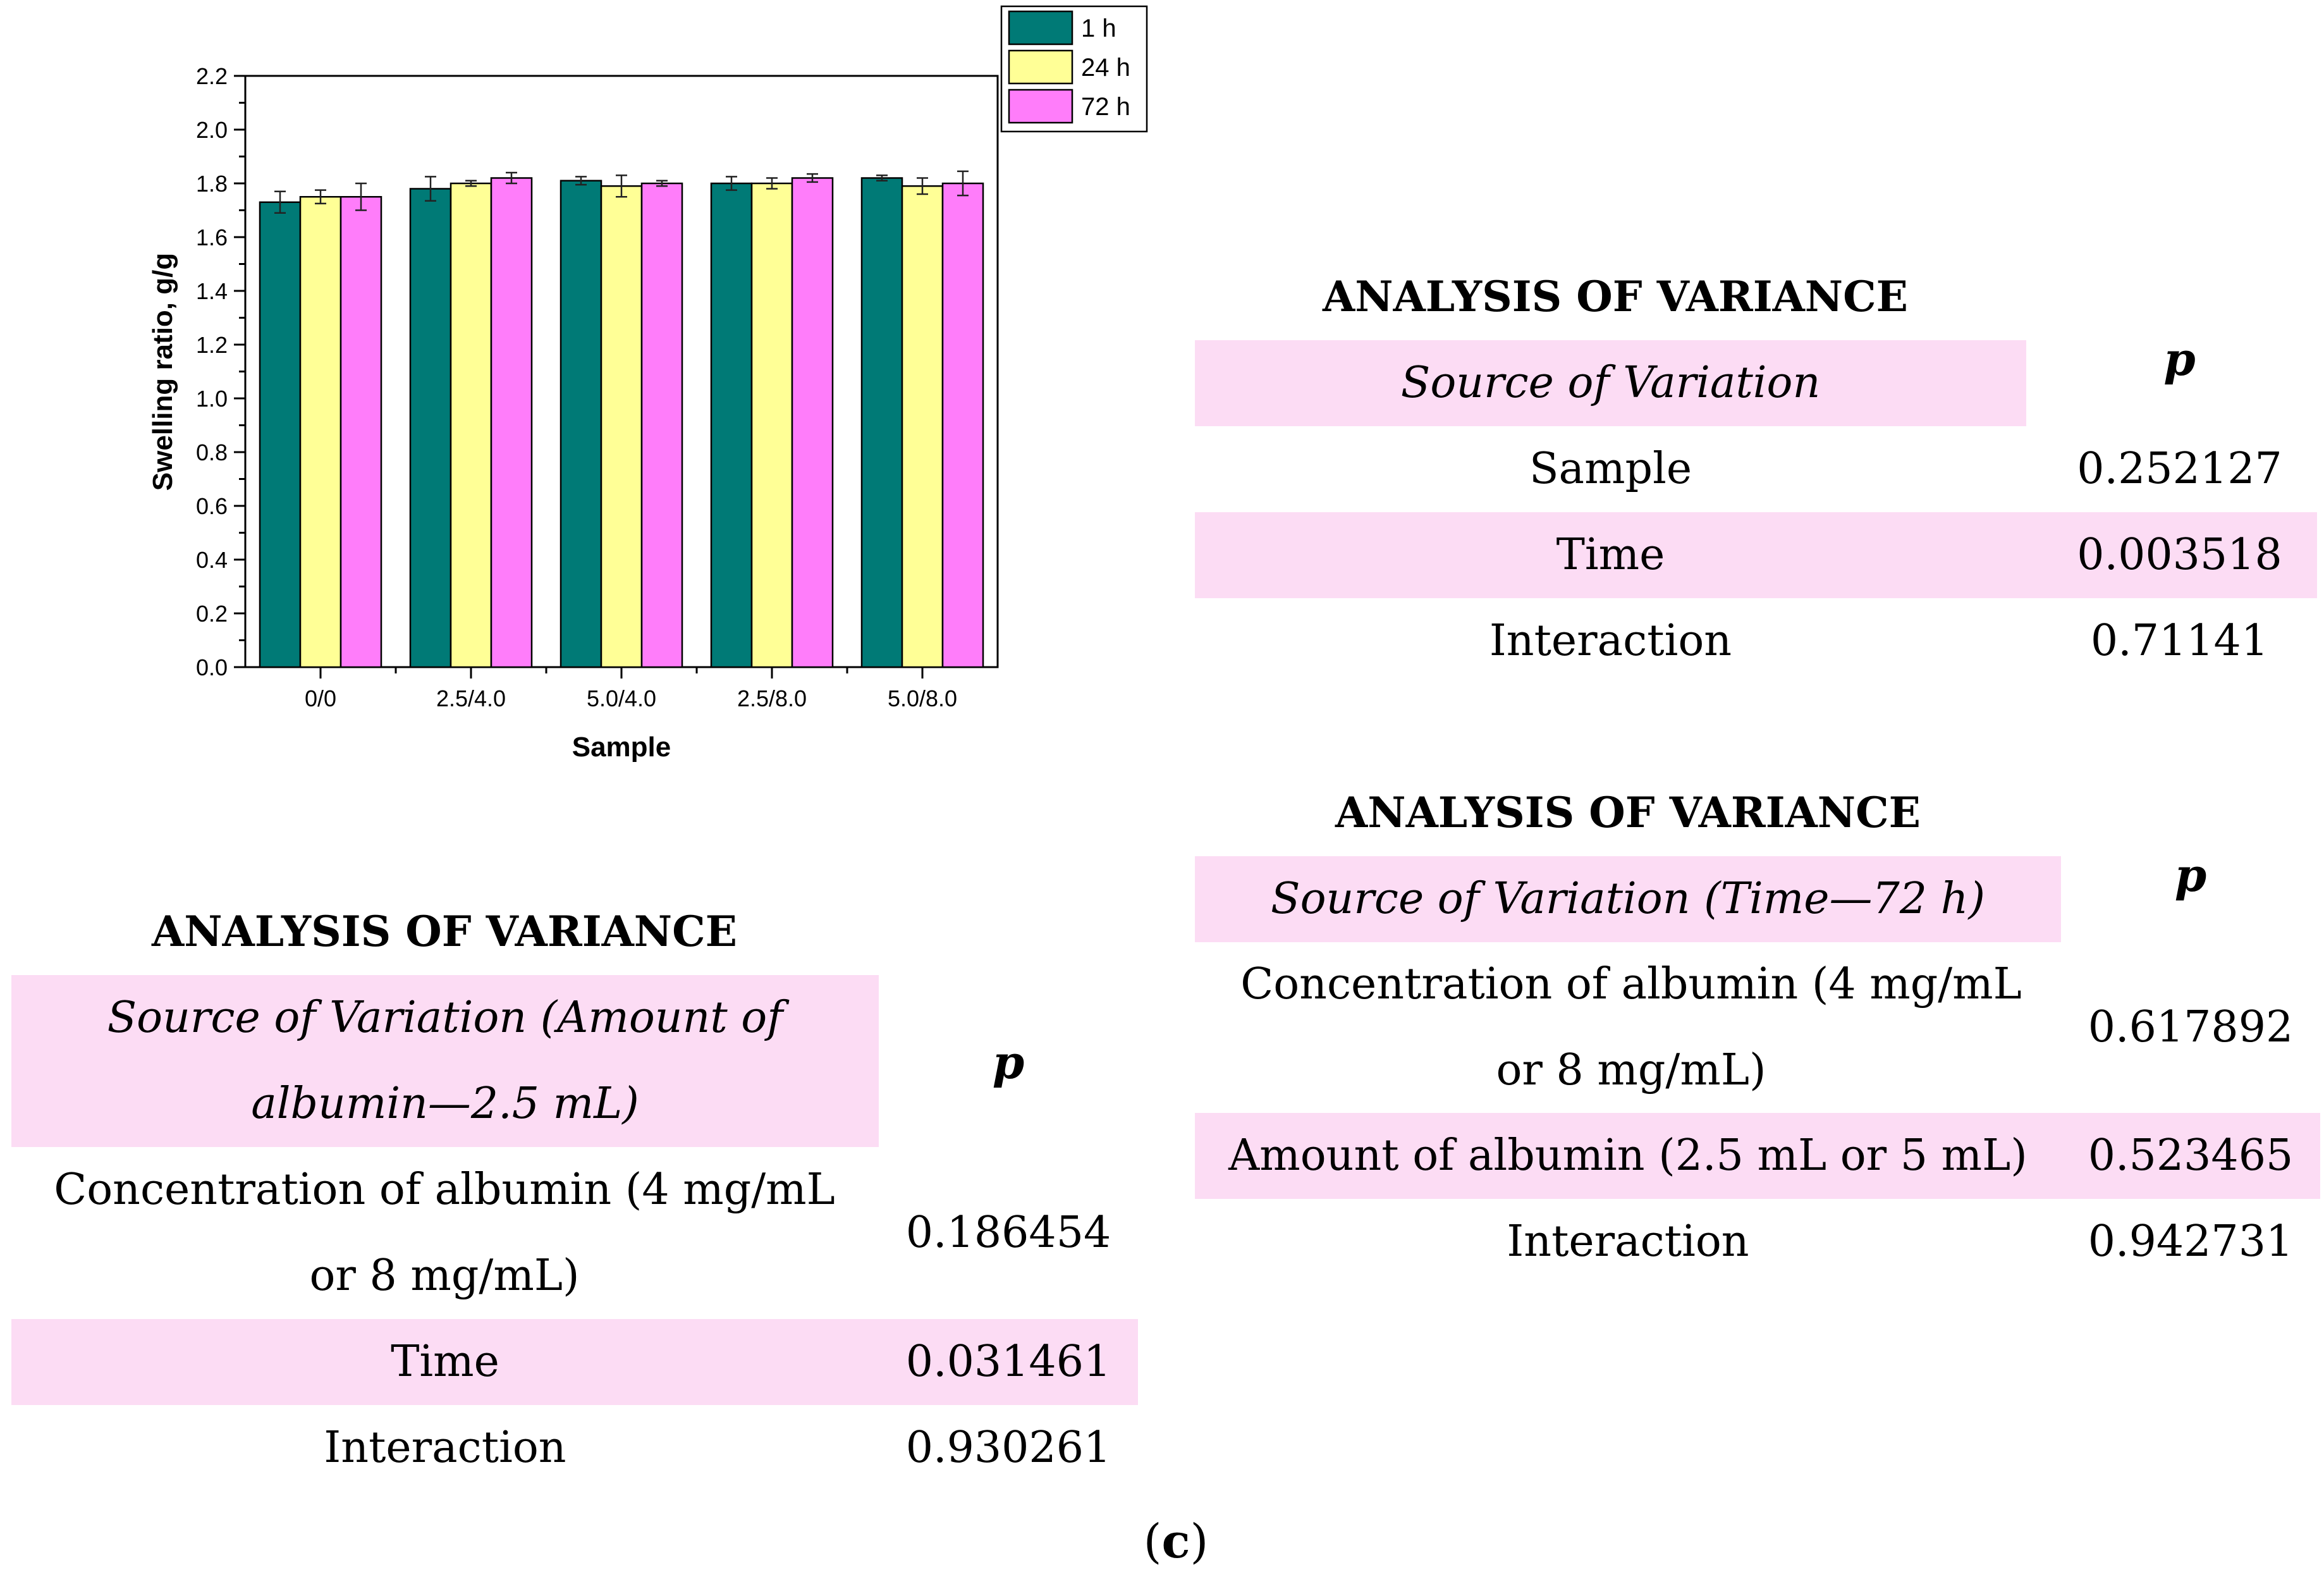 Image resolution: width=2324 pixels, height=1572 pixels. I want to click on figure-caption: (c), so click(1176, 1542).